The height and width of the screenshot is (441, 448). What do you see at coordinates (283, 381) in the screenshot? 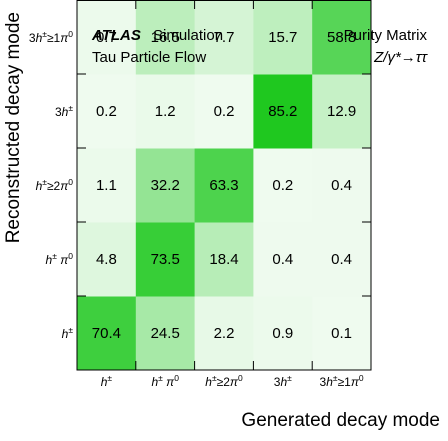
I see `x-tick-label: 3h±` at bounding box center [283, 381].